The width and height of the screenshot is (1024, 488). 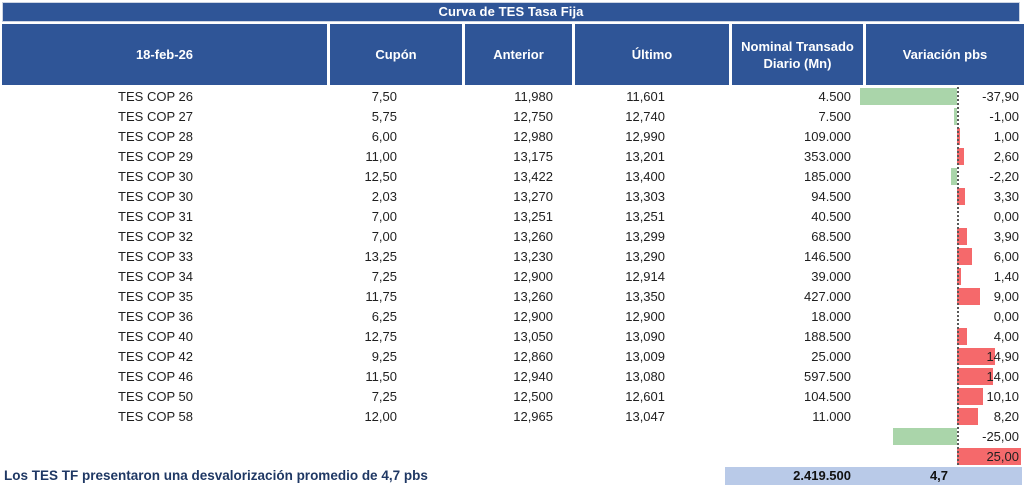 I want to click on cell-cupon: 7,50, so click(x=384, y=96).